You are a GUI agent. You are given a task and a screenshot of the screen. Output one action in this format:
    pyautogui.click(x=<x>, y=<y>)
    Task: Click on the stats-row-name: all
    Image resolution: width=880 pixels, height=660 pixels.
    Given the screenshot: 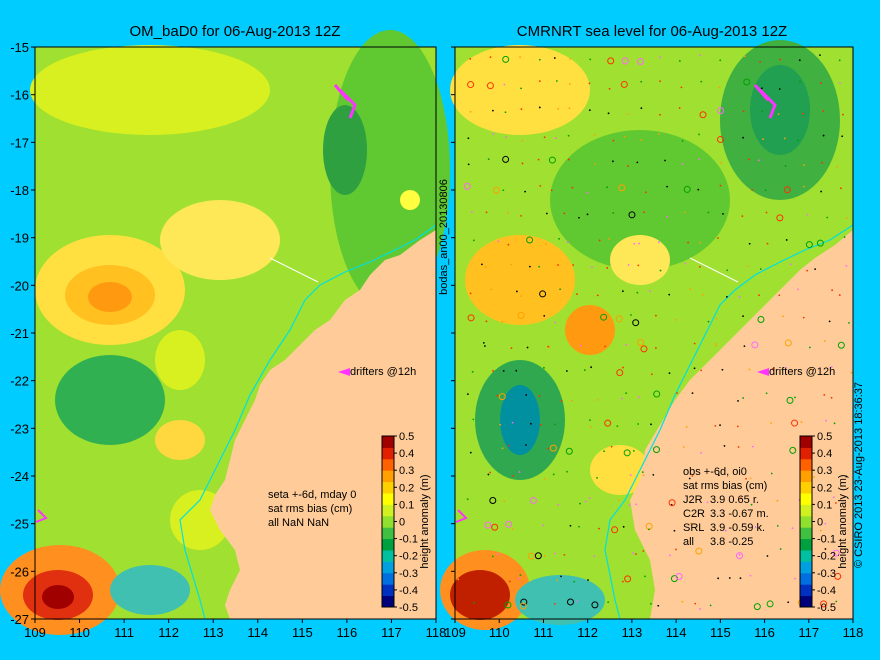 What is the action you would take?
    pyautogui.click(x=688, y=542)
    